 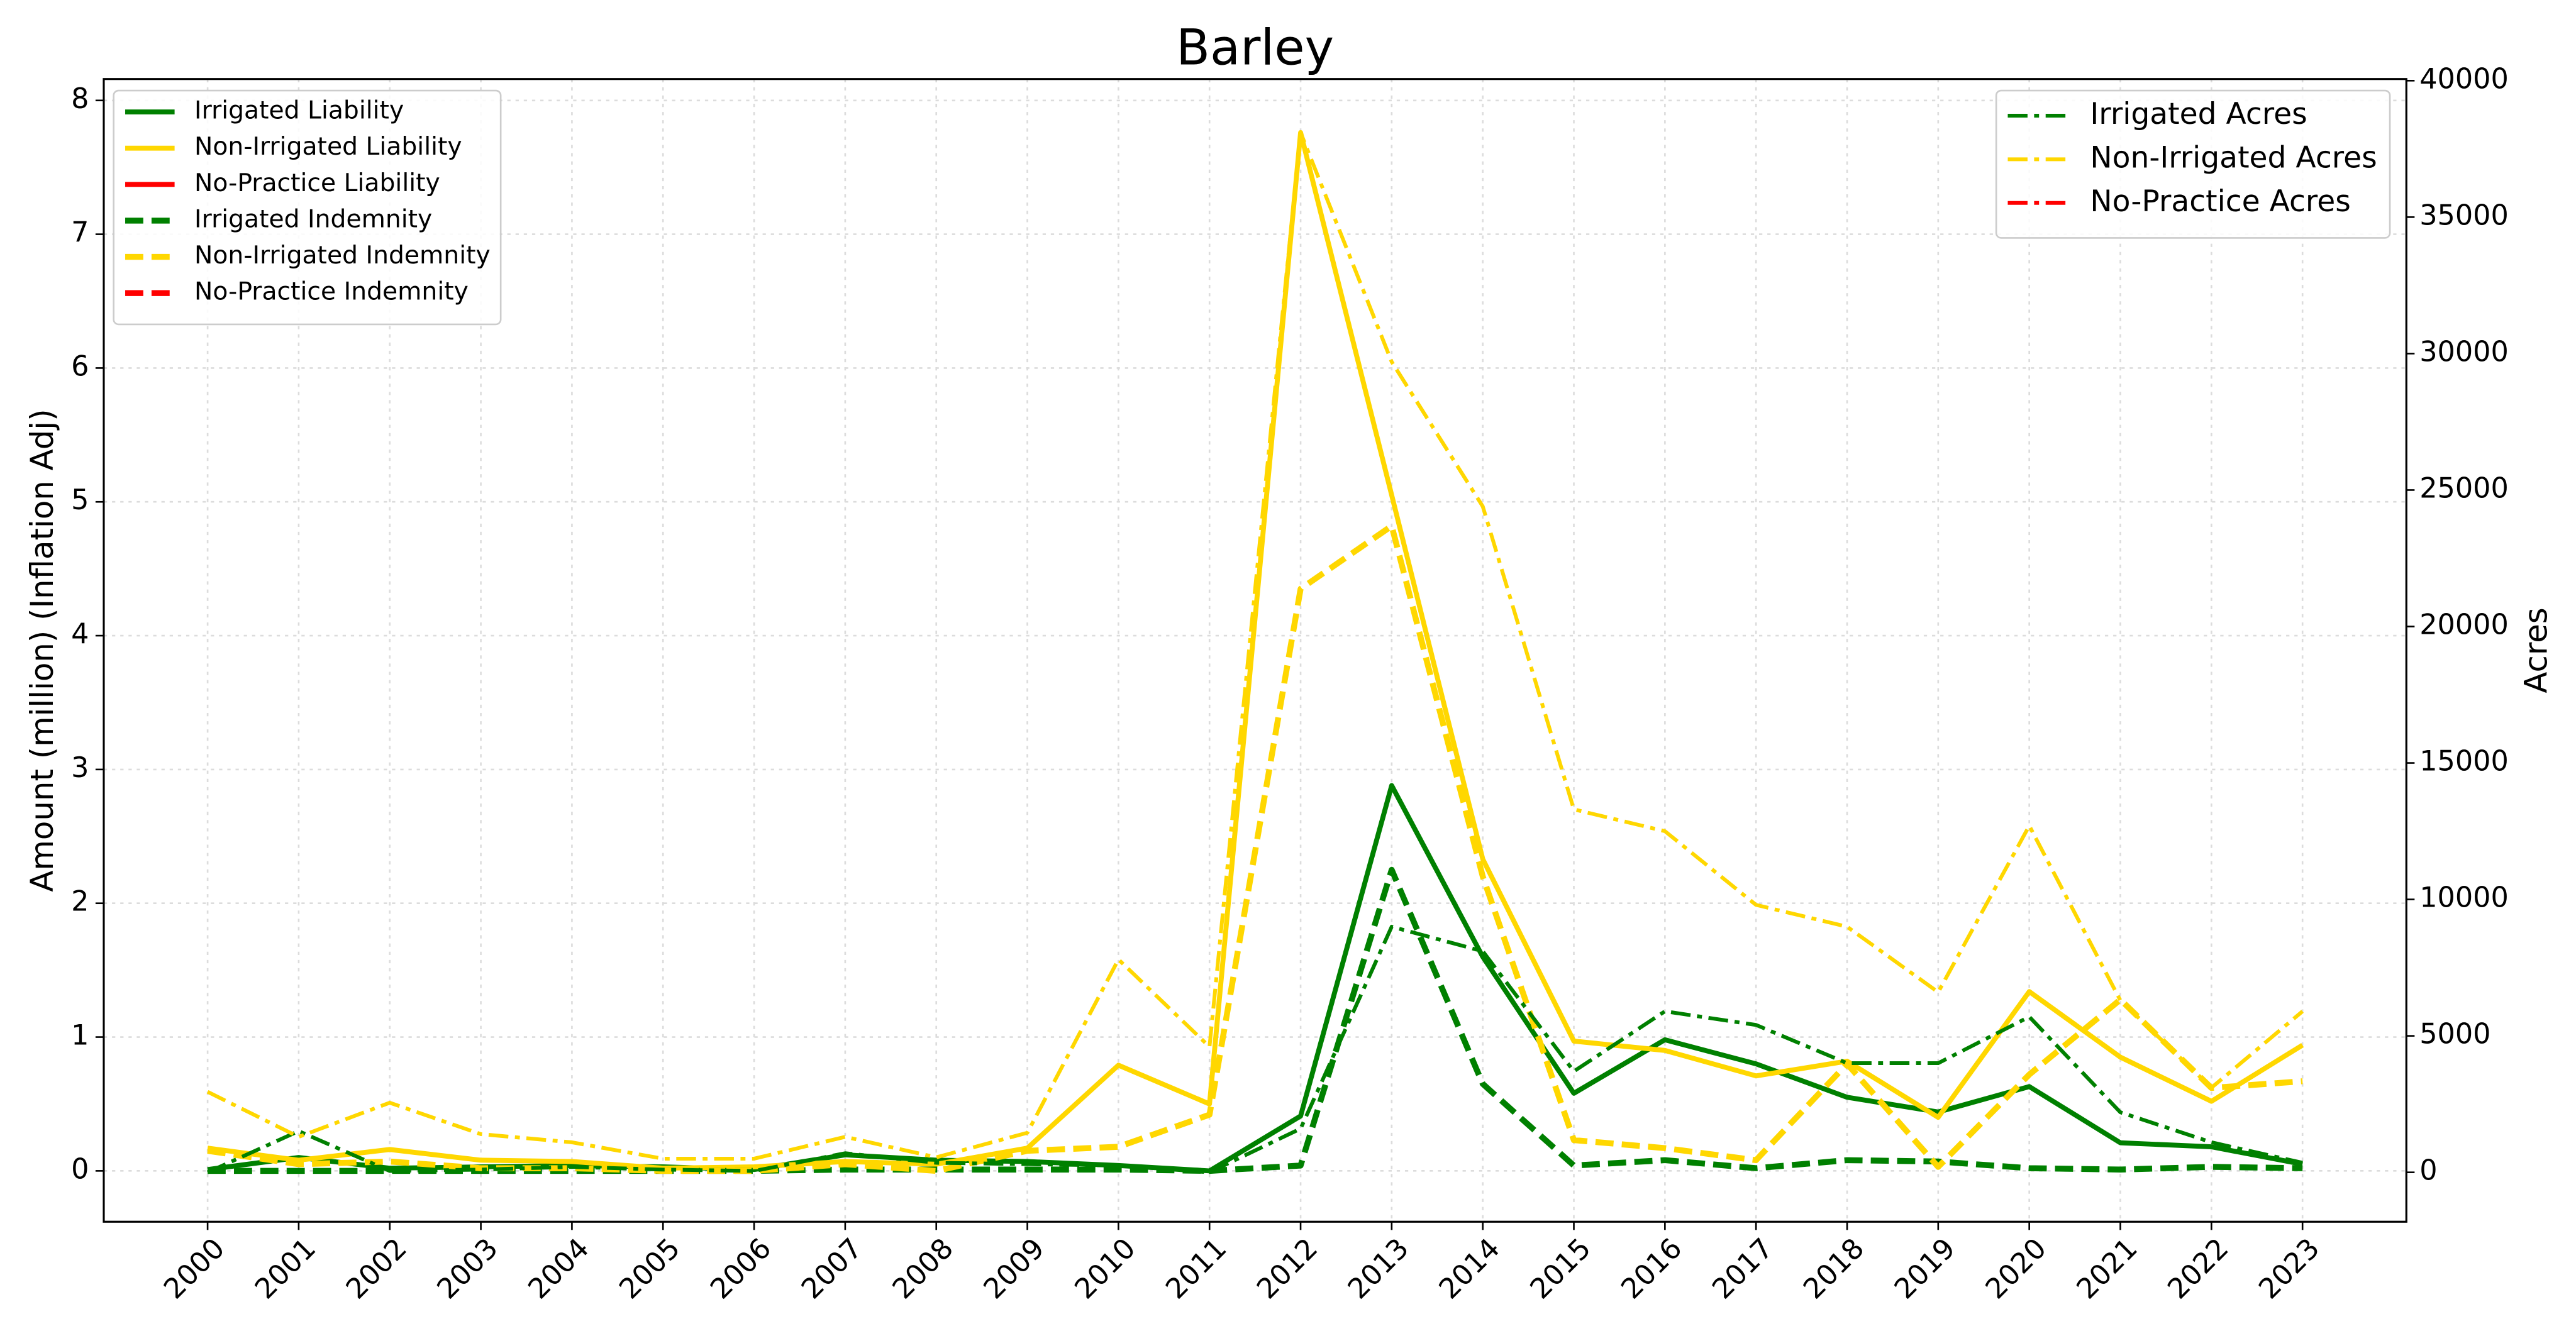 What do you see at coordinates (2464, 762) in the screenshot?
I see `y2-tick-label: 15000` at bounding box center [2464, 762].